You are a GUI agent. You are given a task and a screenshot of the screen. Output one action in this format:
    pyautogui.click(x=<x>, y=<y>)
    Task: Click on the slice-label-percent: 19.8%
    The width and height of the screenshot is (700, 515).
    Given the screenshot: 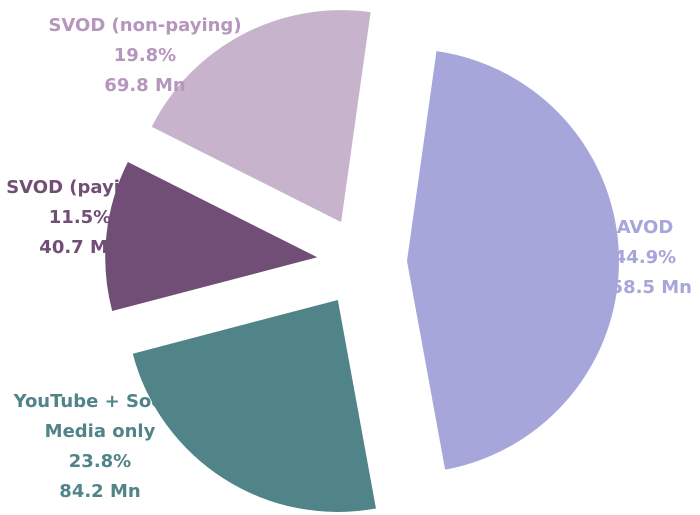 What is the action you would take?
    pyautogui.click(x=145, y=55)
    